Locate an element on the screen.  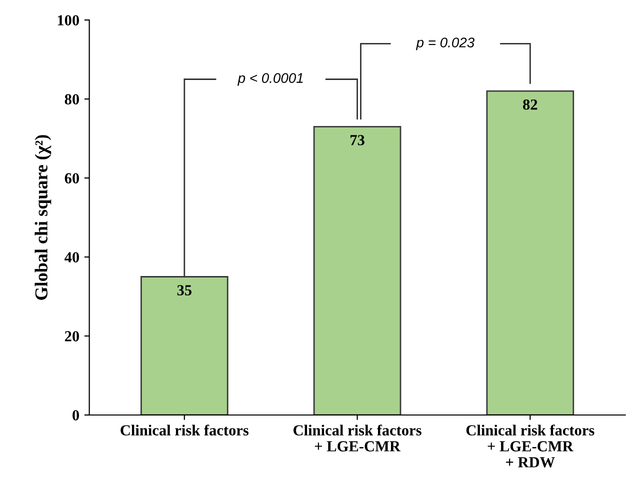
y-tick-label: 100 is located at coordinates (69, 20).